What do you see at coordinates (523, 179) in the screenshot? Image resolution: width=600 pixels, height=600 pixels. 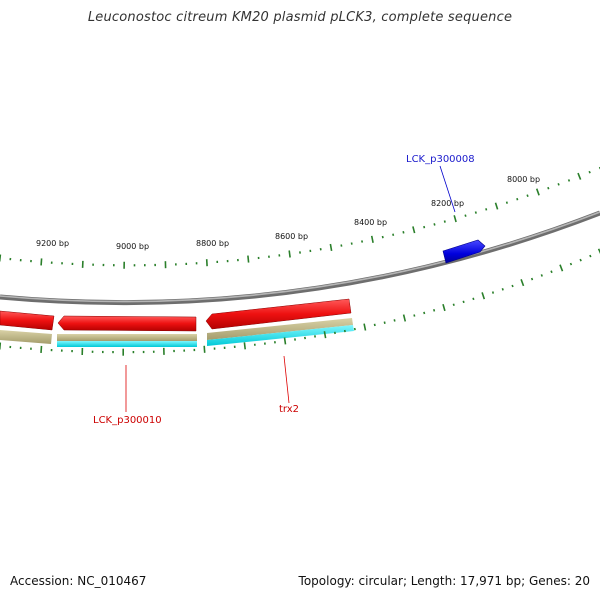 I see `scale-label-8000: 8000 bp` at bounding box center [523, 179].